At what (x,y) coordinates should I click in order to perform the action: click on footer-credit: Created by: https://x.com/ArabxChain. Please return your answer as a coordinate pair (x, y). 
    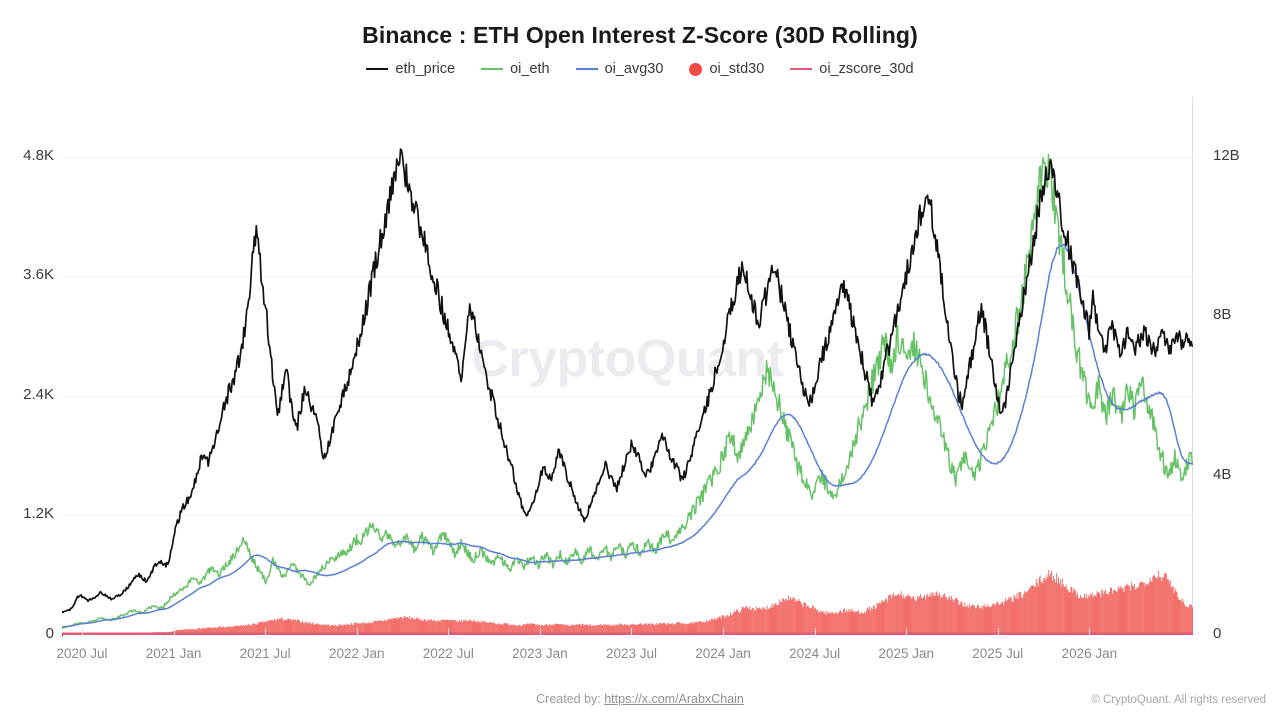
    Looking at the image, I should click on (640, 699).